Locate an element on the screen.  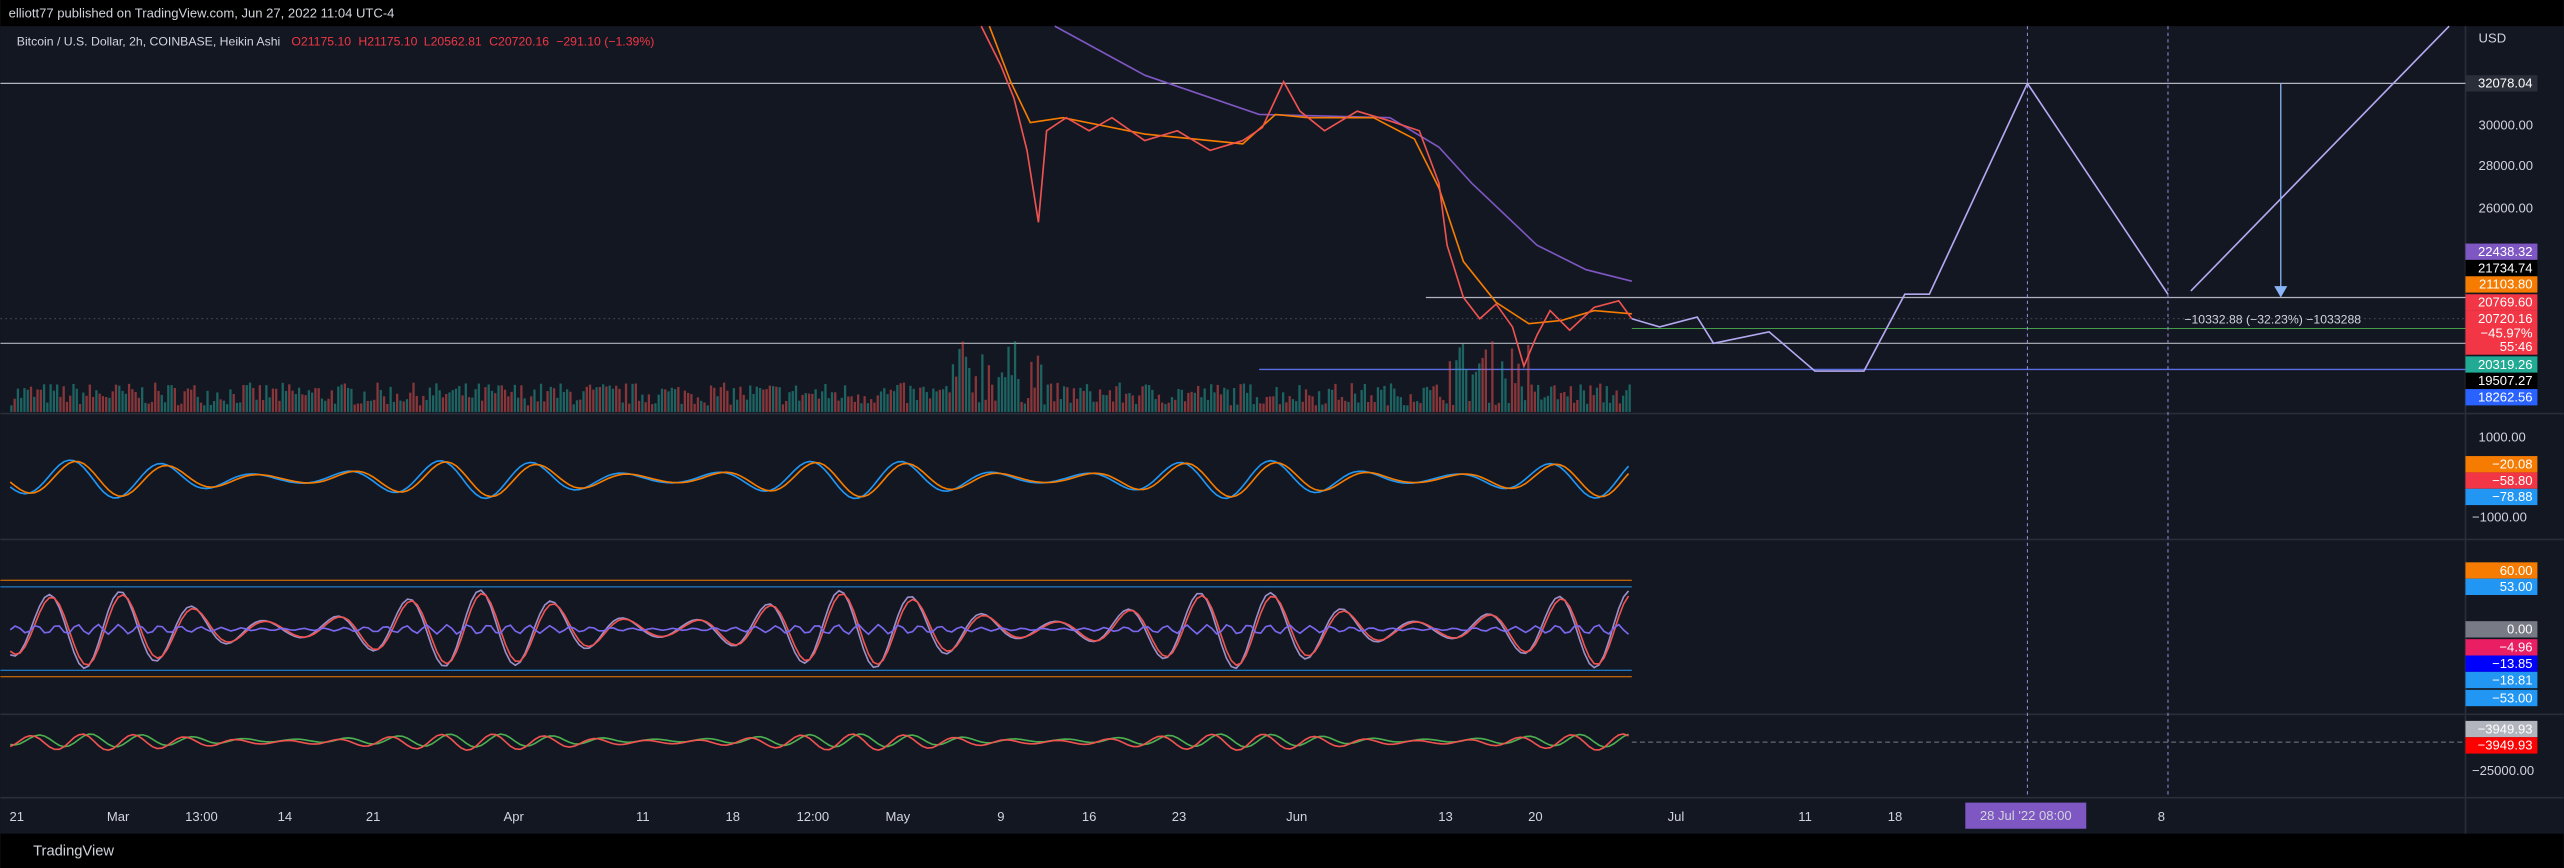
price-label: 21103.80 is located at coordinates (2506, 284).